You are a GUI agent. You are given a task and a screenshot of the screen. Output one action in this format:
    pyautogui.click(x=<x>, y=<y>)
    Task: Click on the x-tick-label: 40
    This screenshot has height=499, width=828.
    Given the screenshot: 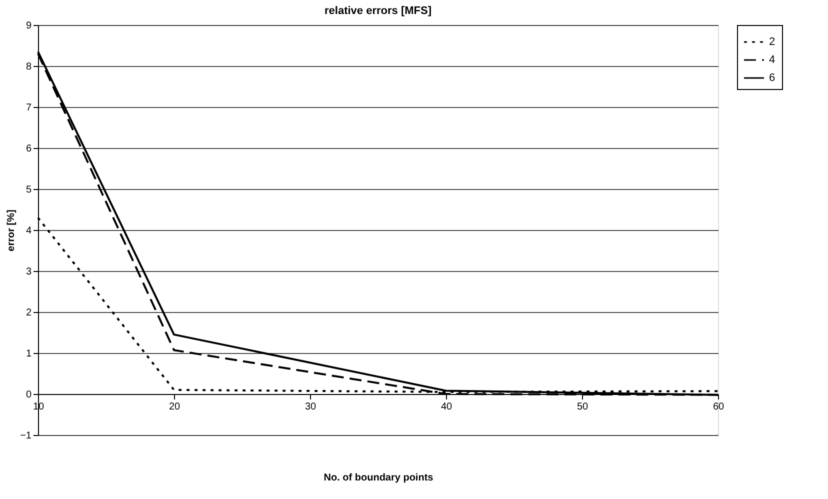 What is the action you would take?
    pyautogui.click(x=446, y=407)
    